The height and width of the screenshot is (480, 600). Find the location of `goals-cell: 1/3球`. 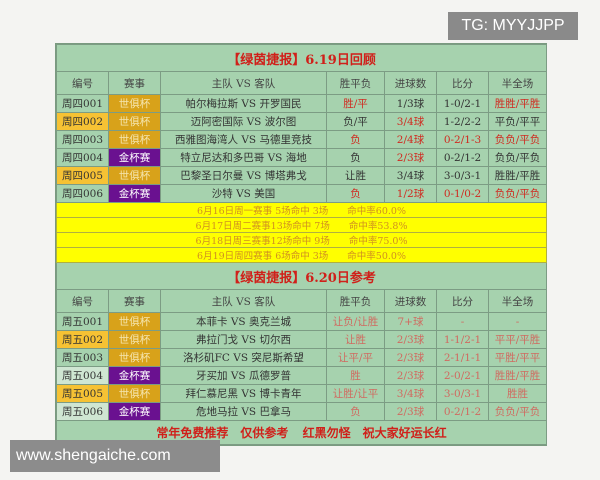

goals-cell: 1/3球 is located at coordinates (410, 103).